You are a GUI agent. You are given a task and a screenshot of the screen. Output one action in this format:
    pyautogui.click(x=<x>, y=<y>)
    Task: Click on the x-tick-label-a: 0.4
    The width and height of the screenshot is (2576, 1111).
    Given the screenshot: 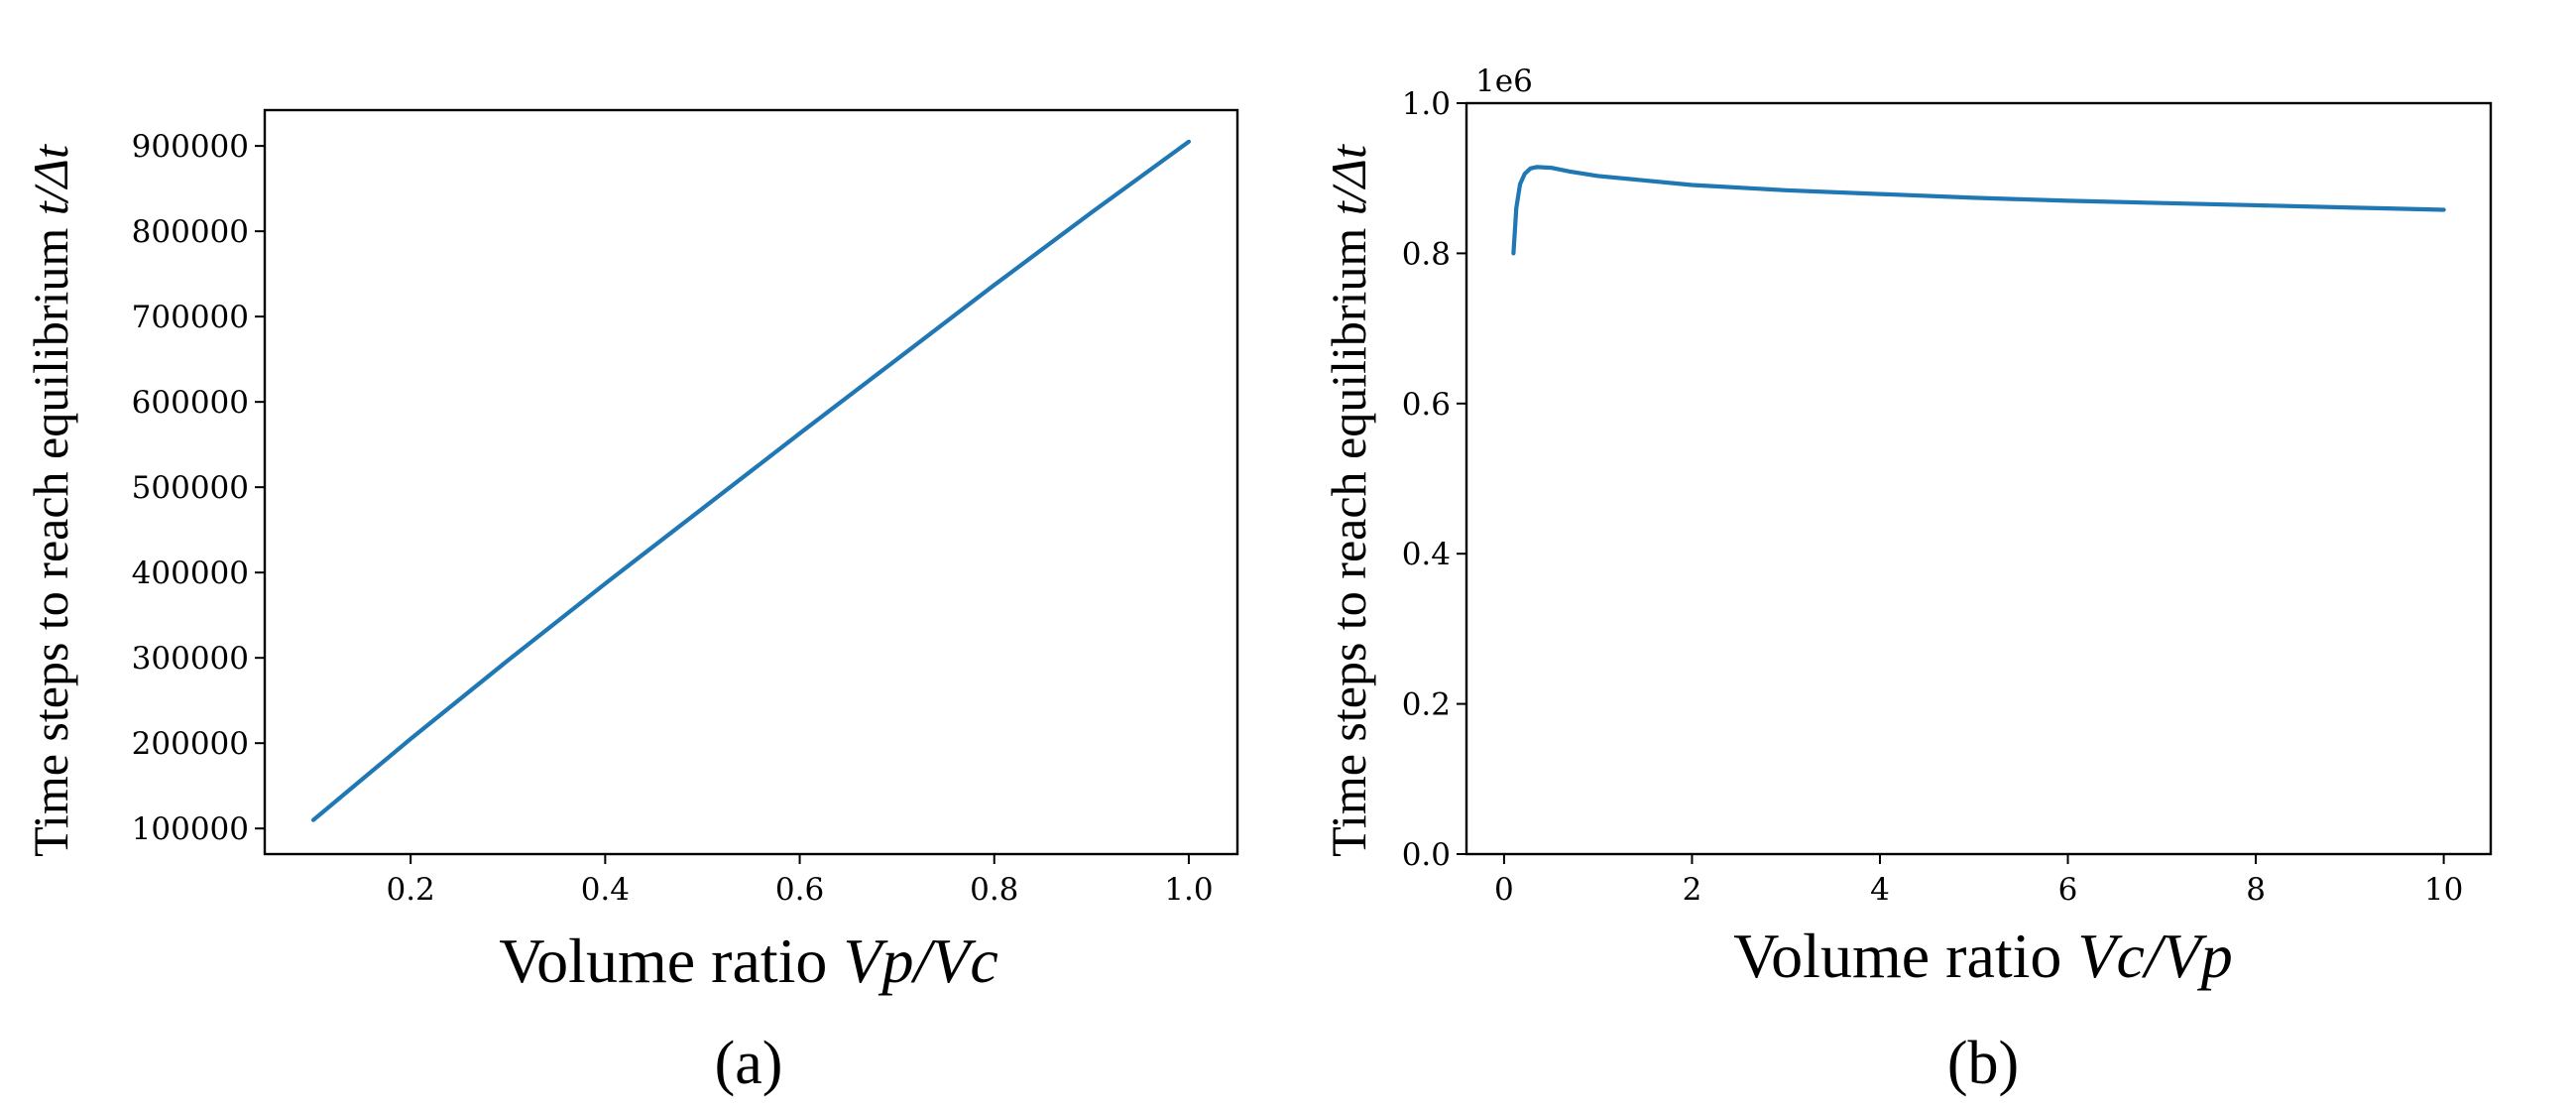 What is the action you would take?
    pyautogui.click(x=606, y=890)
    